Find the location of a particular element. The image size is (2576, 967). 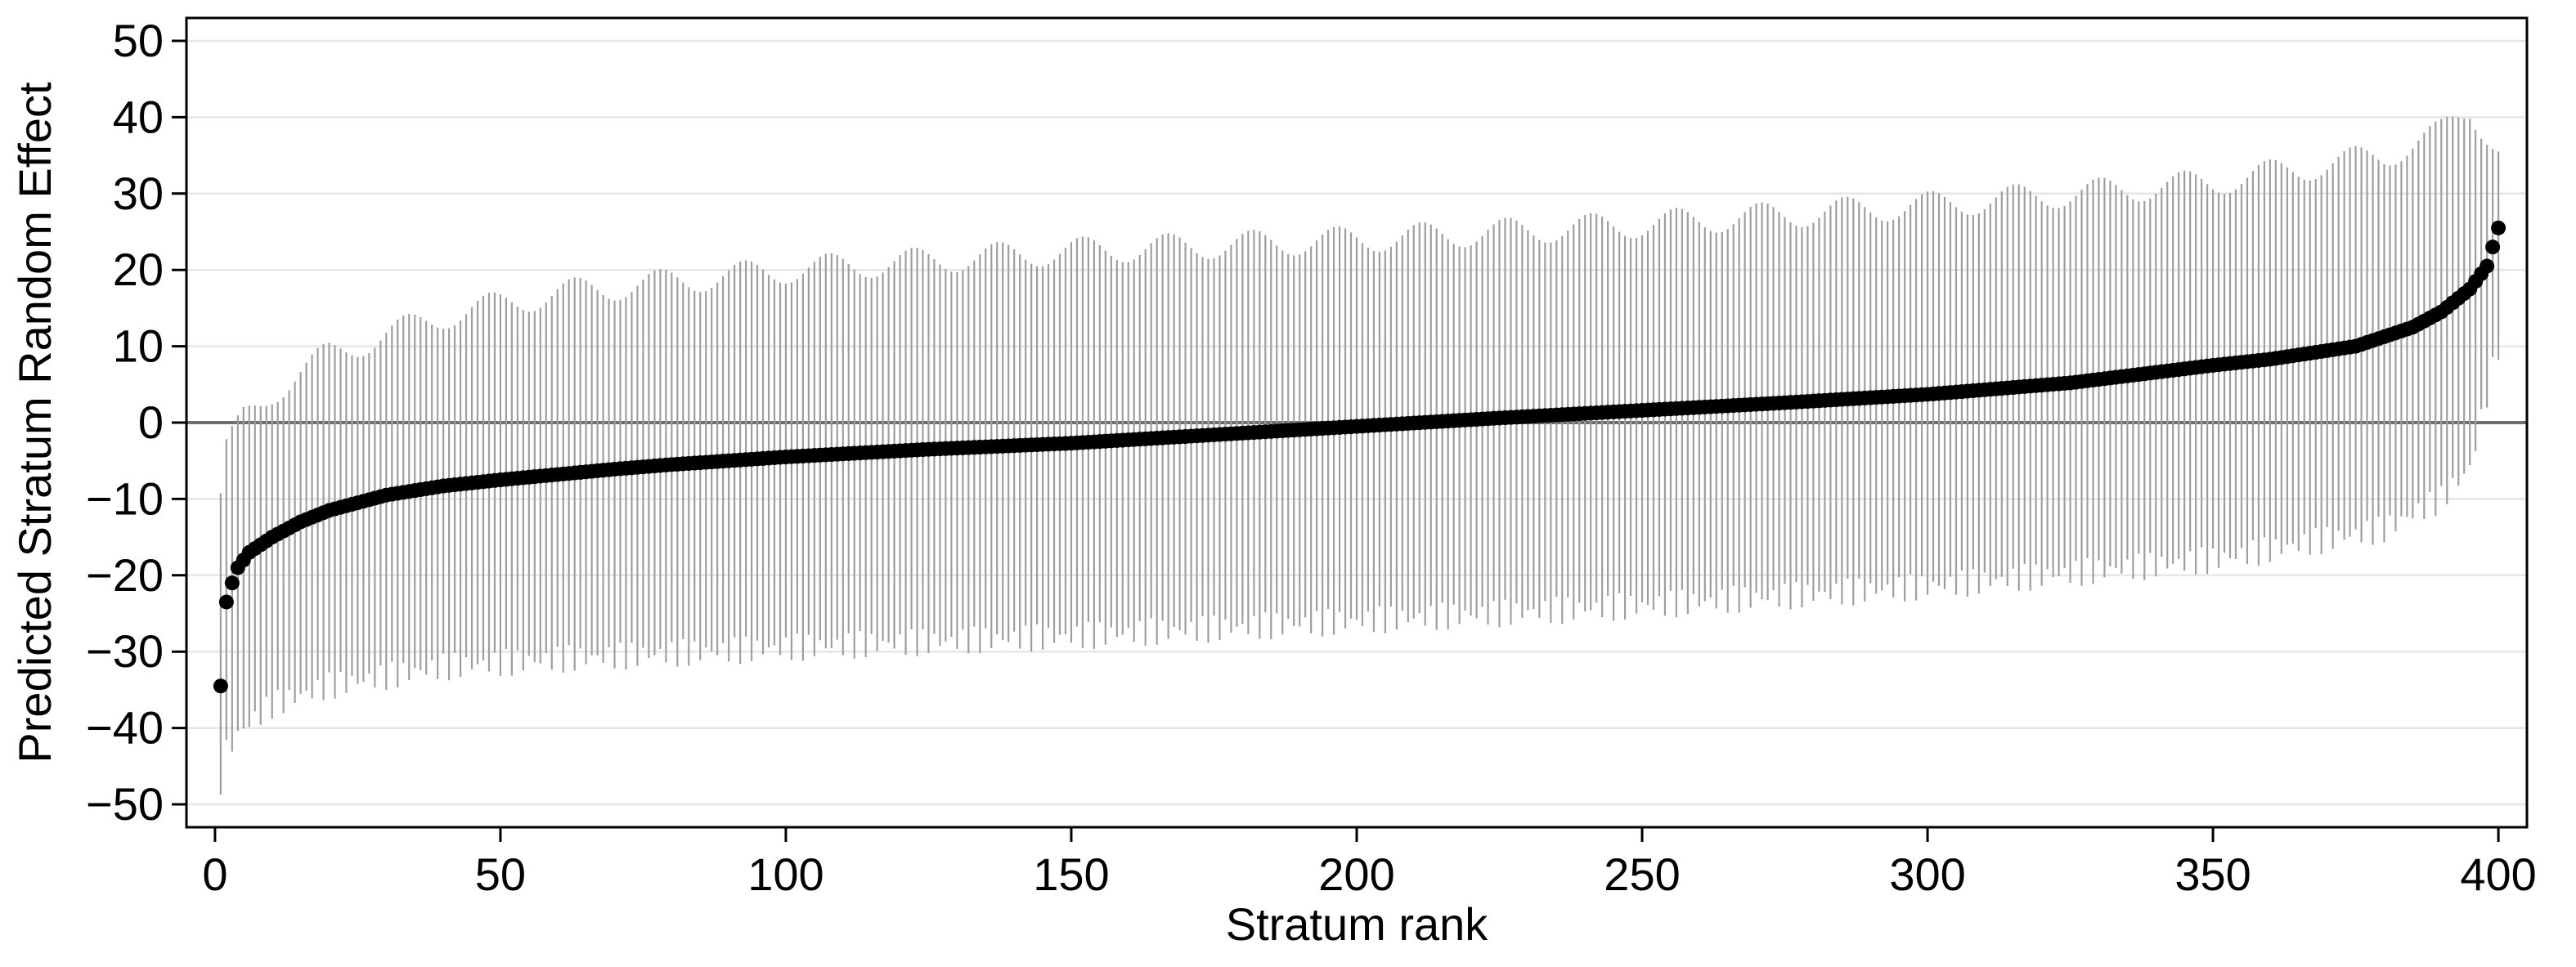

y-tick-label: −10 is located at coordinates (125, 498).